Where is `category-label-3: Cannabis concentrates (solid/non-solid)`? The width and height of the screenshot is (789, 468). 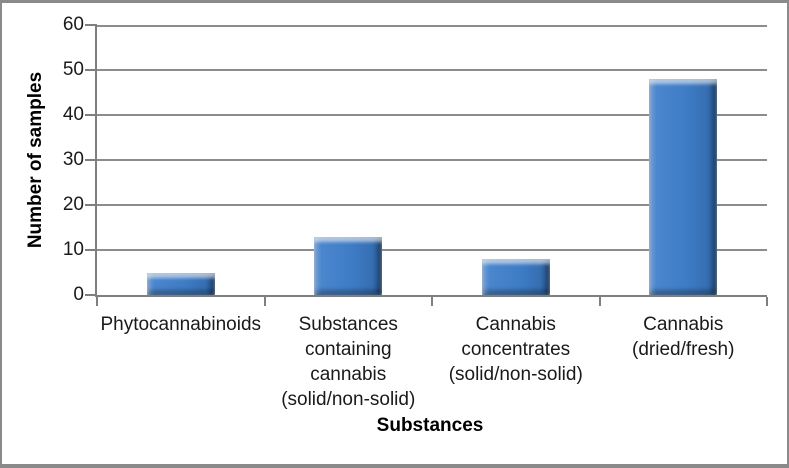
category-label-3: Cannabis concentrates (solid/non-solid) is located at coordinates (516, 349).